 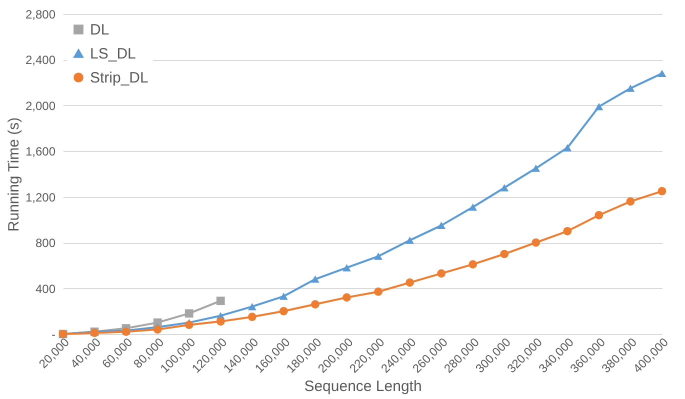 What do you see at coordinates (40, 60) in the screenshot?
I see `y-tick-label: 2,400` at bounding box center [40, 60].